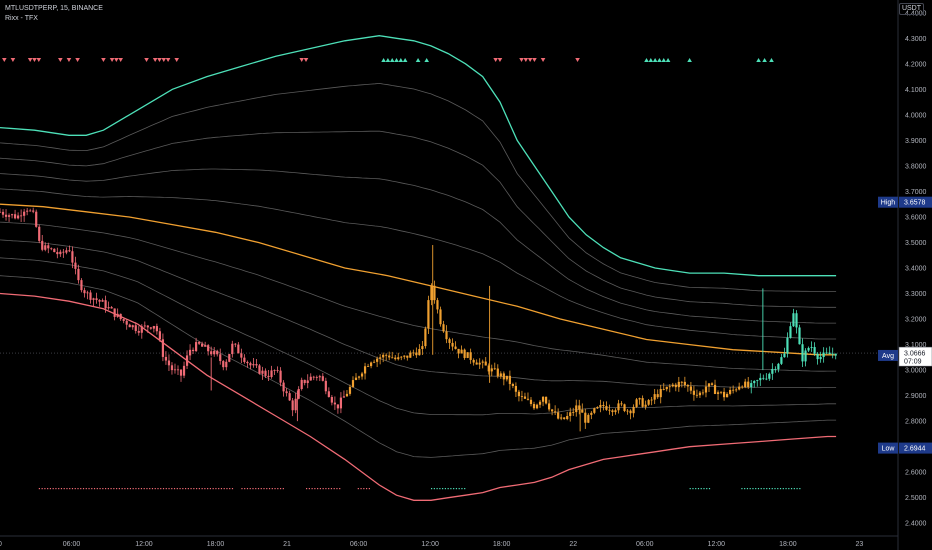  Describe the element at coordinates (54, 8) in the screenshot. I see `symbol-title: MTLUSDTPERP, 15, BINANCE` at that location.